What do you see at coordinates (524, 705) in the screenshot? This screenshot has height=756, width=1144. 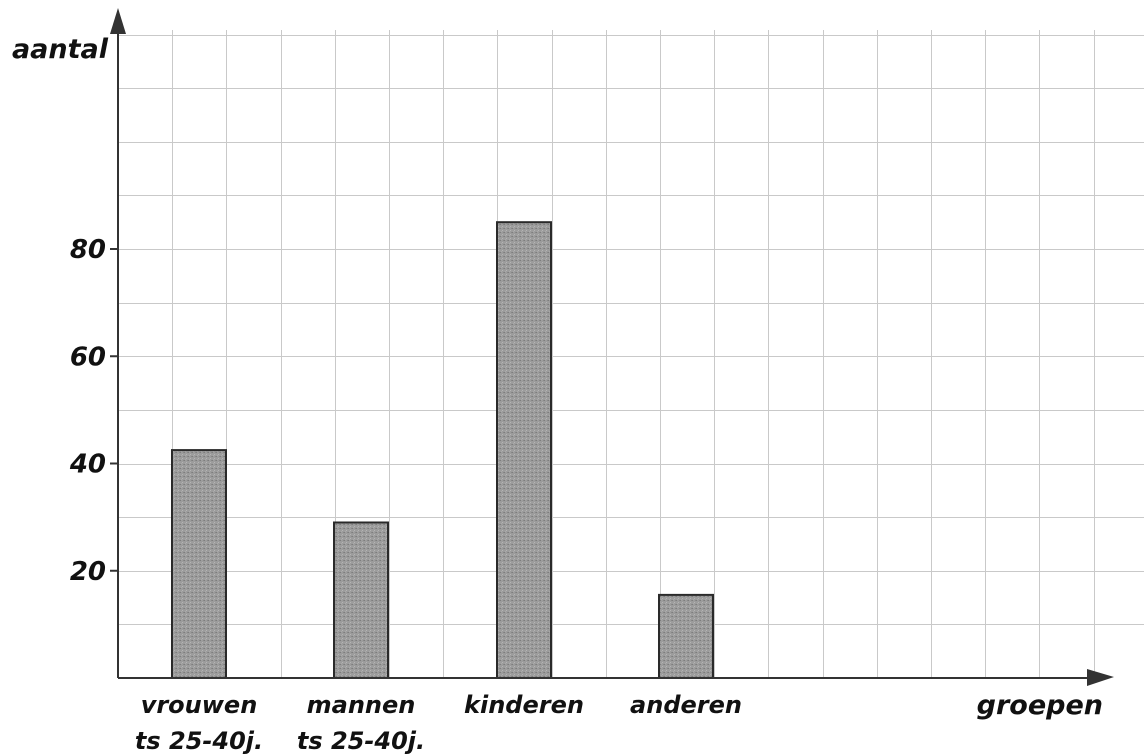 I see `x-category-label: kinderen` at bounding box center [524, 705].